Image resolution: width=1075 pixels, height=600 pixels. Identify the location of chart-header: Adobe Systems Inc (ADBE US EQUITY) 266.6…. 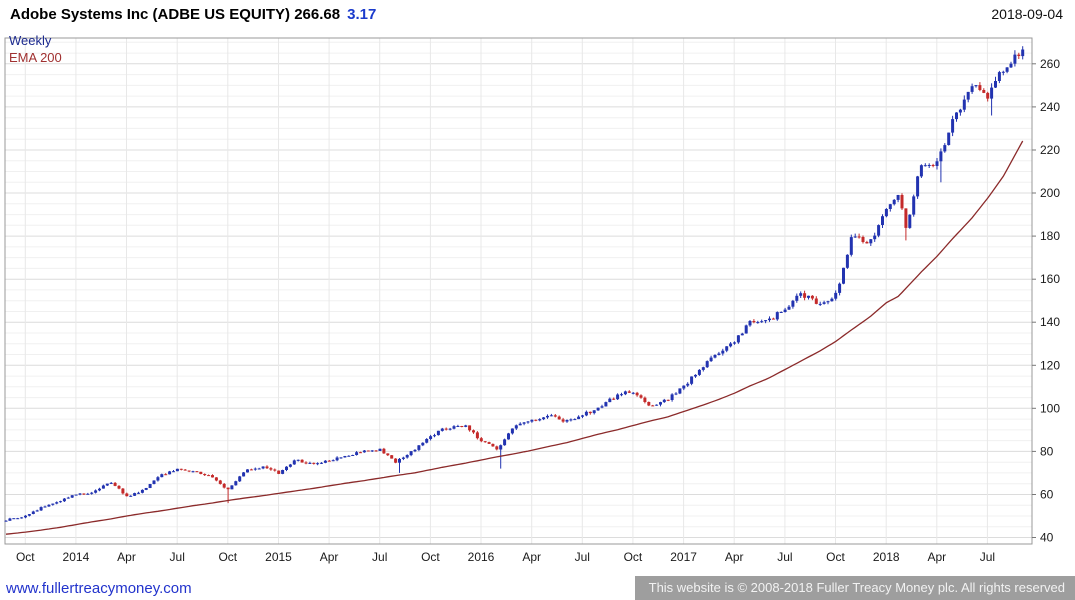
(537, 13).